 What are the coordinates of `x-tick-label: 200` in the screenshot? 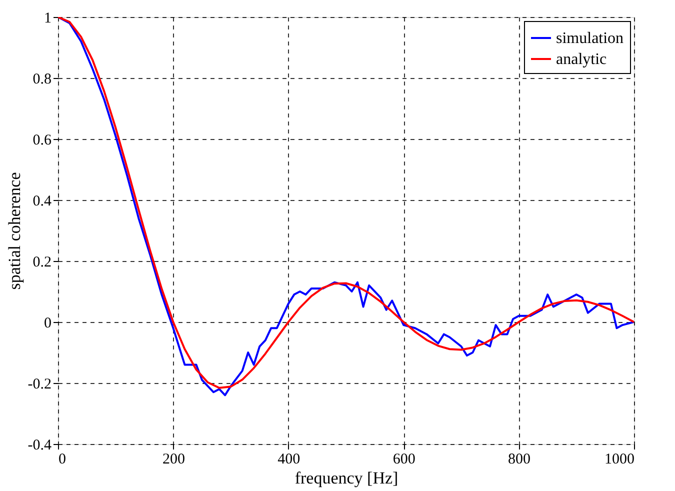 It's located at (173, 460).